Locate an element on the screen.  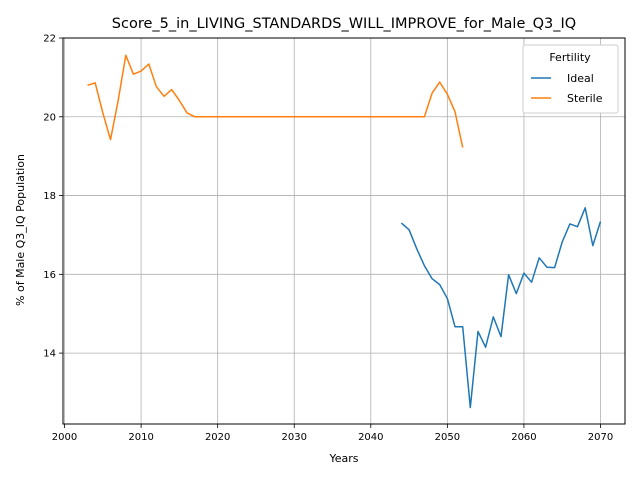
y-tick-label: 18 is located at coordinates (49, 196).